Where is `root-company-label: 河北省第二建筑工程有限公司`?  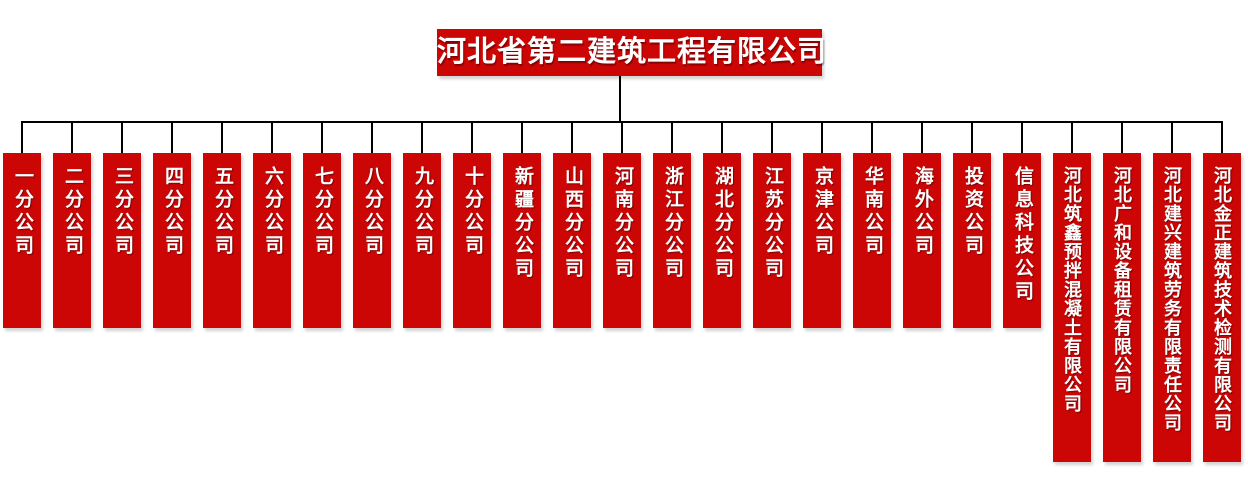
root-company-label: 河北省第二建筑工程有限公司 is located at coordinates (632, 52).